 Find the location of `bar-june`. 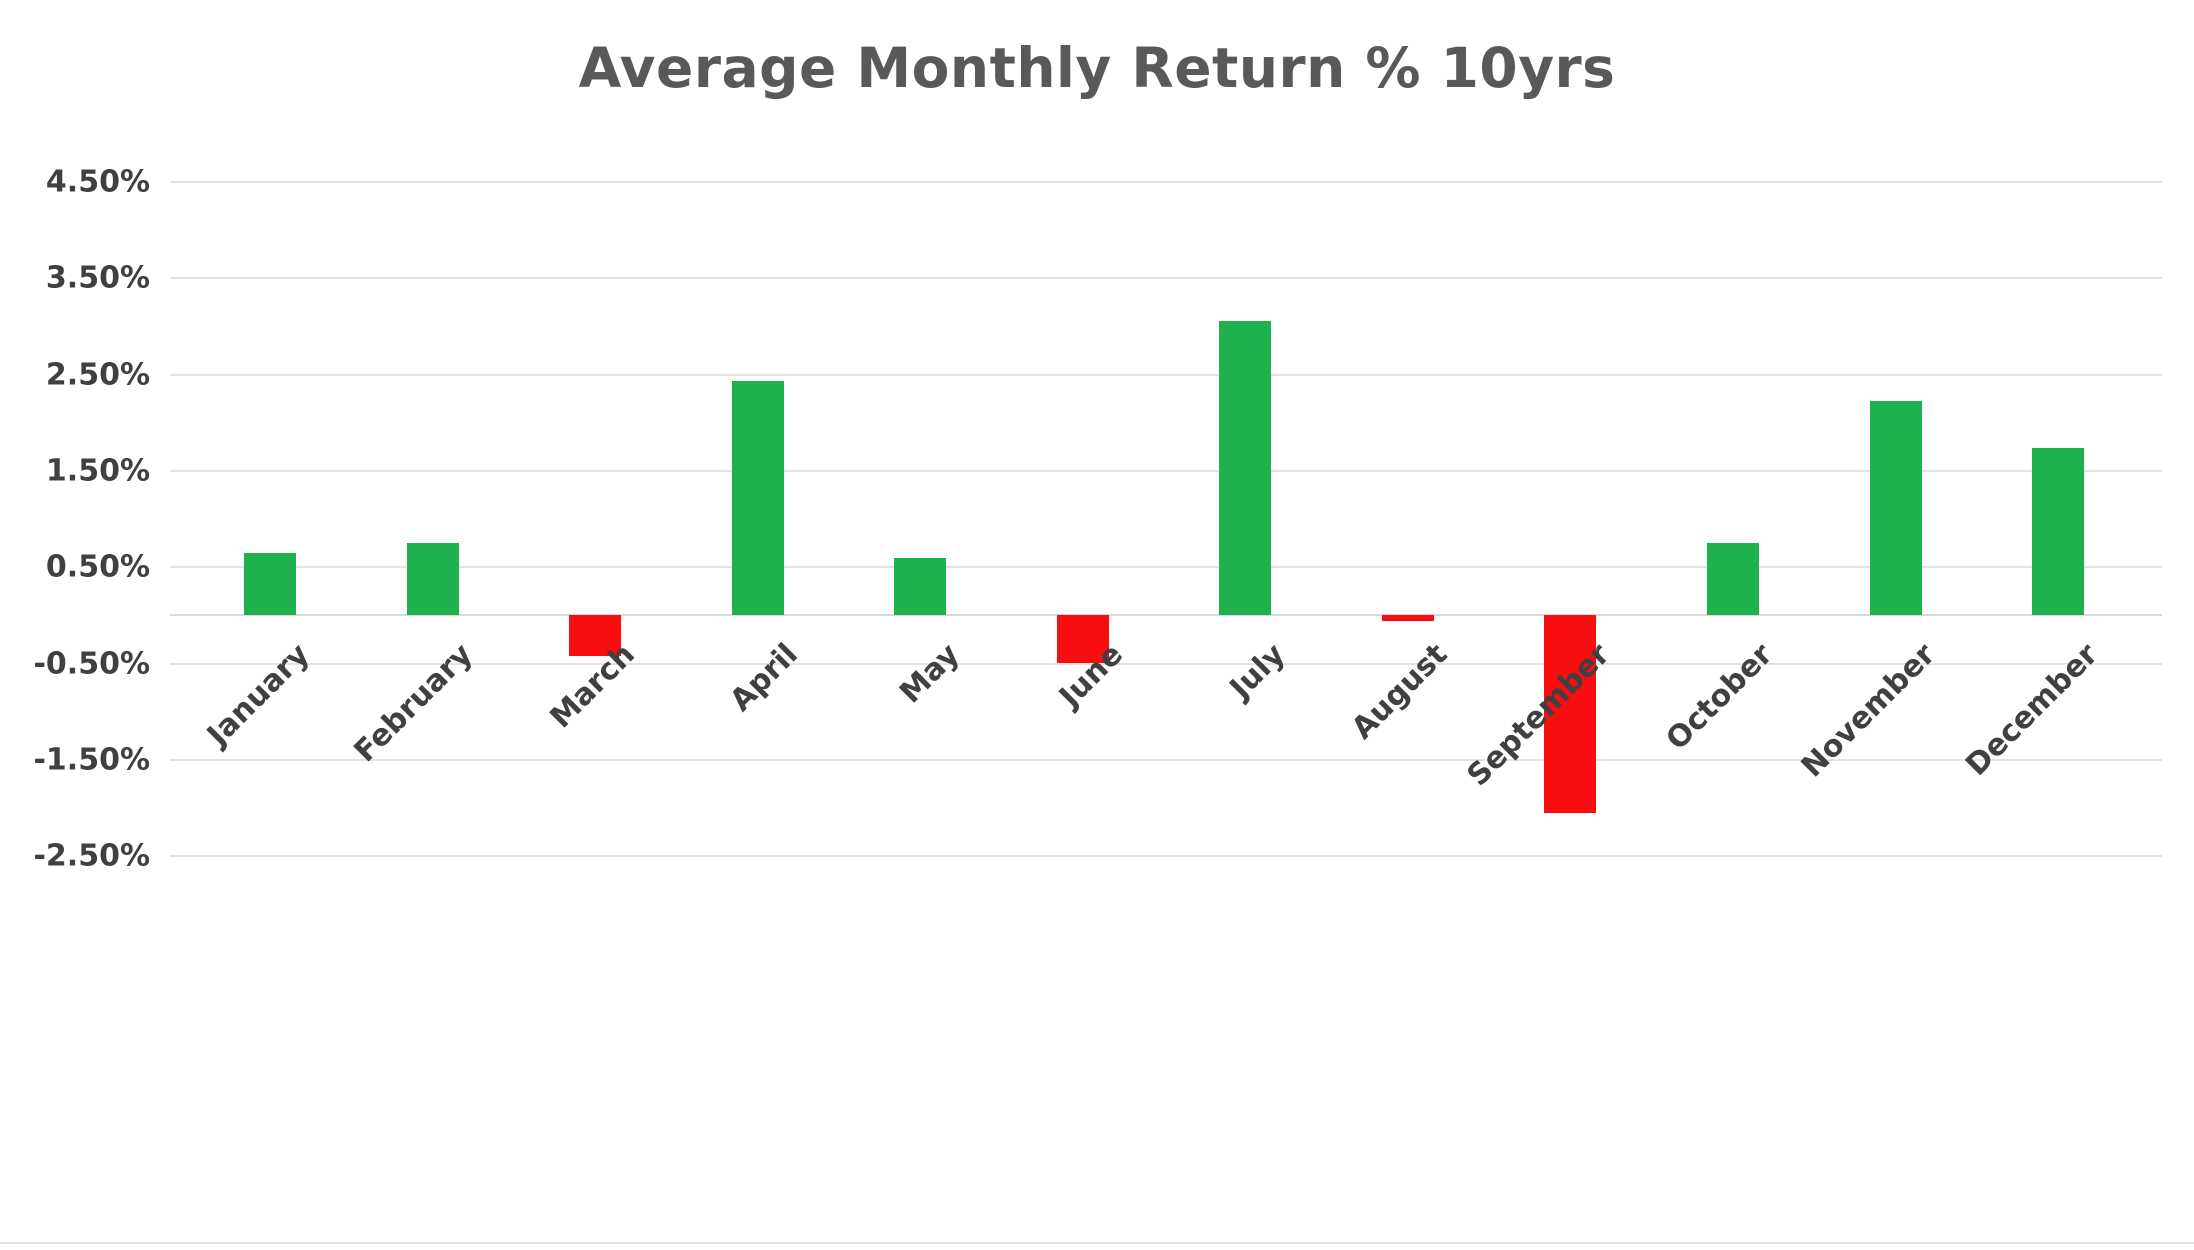

bar-june is located at coordinates (1082, 639).